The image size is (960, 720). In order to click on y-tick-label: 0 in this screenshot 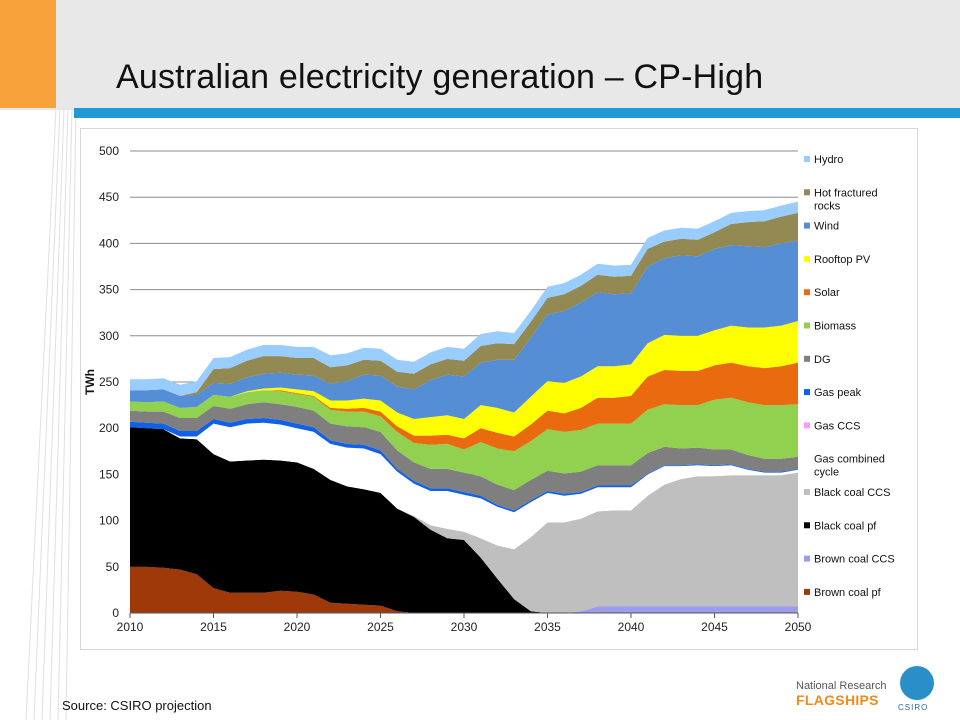, I will do `click(115, 613)`.